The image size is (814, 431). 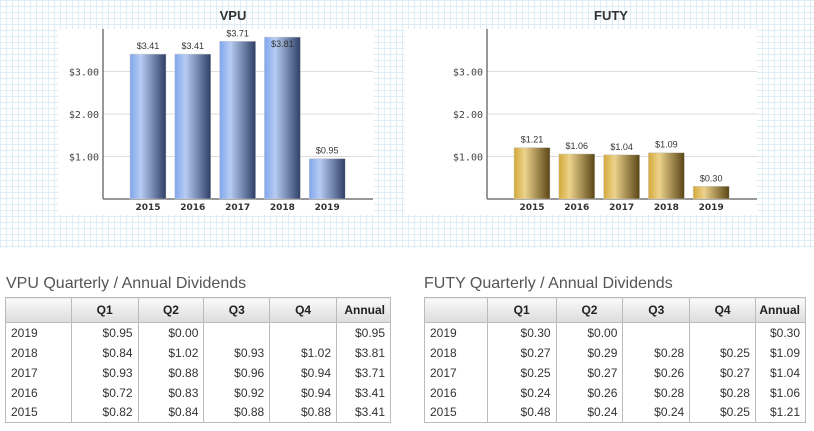 What do you see at coordinates (363, 352) in the screenshot?
I see `table-cell: $3.81` at bounding box center [363, 352].